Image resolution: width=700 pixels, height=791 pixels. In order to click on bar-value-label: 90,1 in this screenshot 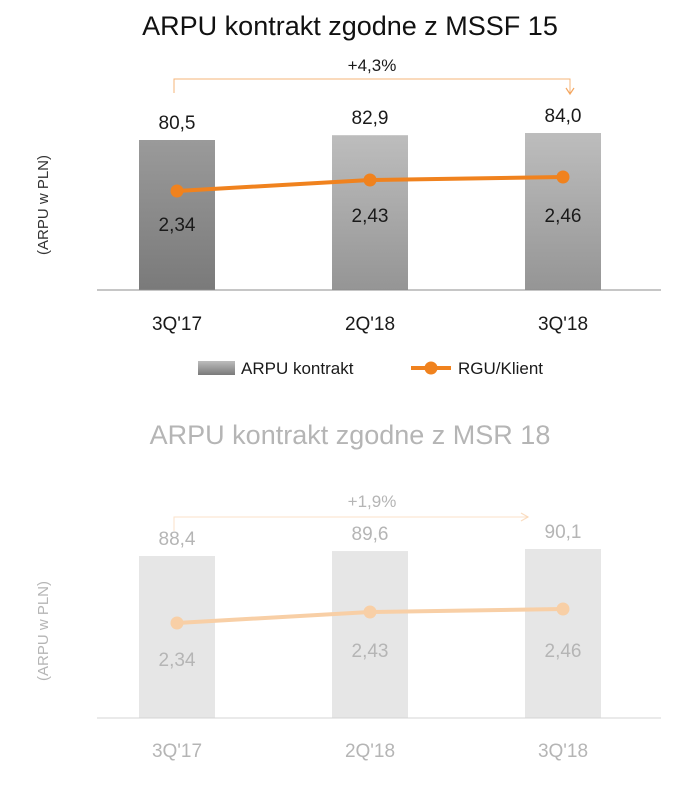, I will do `click(563, 532)`.